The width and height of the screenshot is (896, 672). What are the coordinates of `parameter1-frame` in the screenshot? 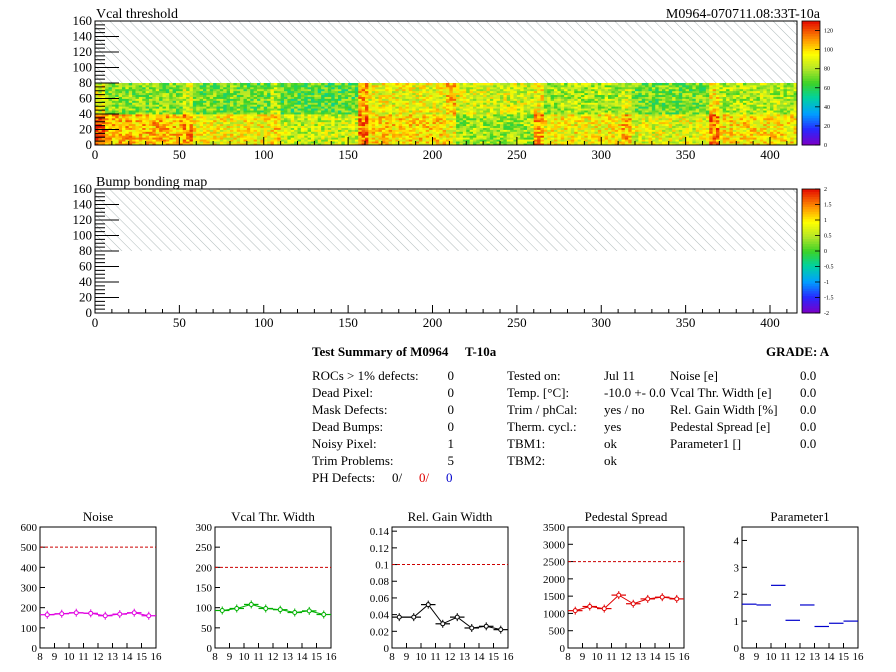 It's located at (800, 587).